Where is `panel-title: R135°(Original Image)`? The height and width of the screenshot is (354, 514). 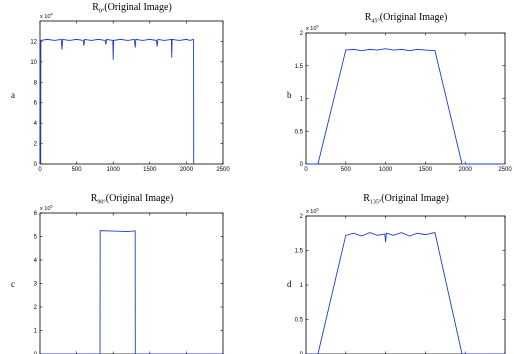 panel-title: R135°(Original Image) is located at coordinates (406, 199).